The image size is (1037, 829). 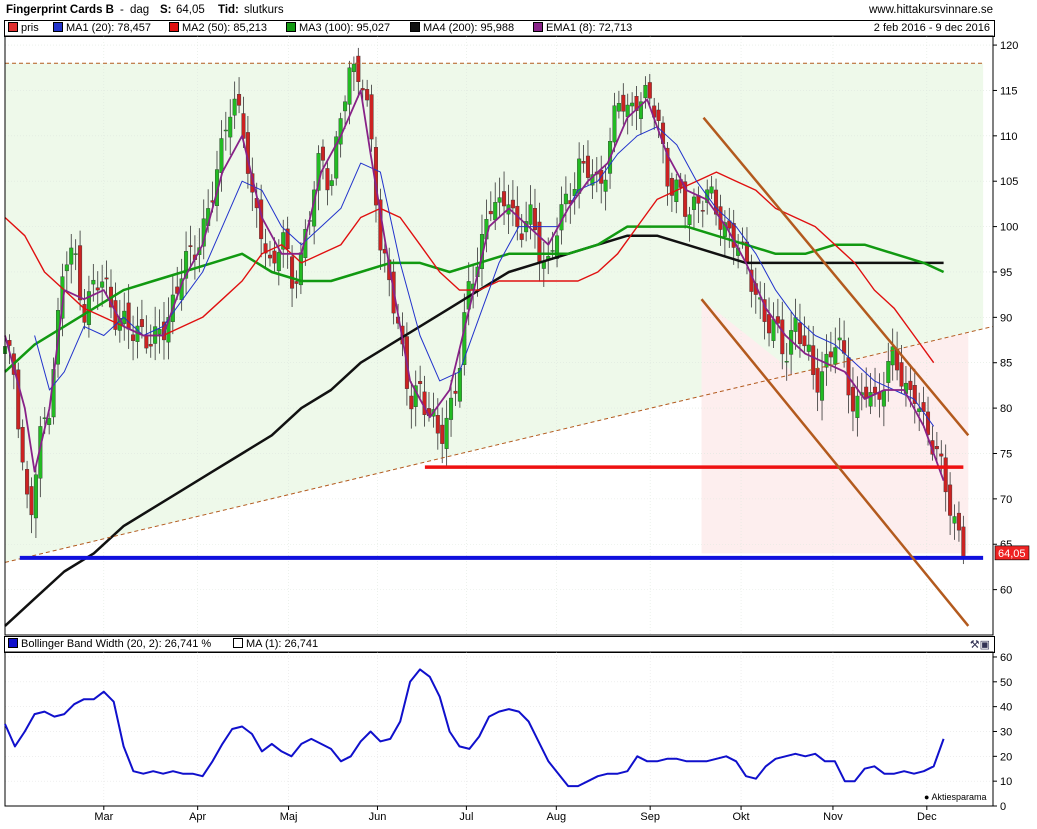 I want to click on legend-item-pris: pris, so click(x=23, y=28).